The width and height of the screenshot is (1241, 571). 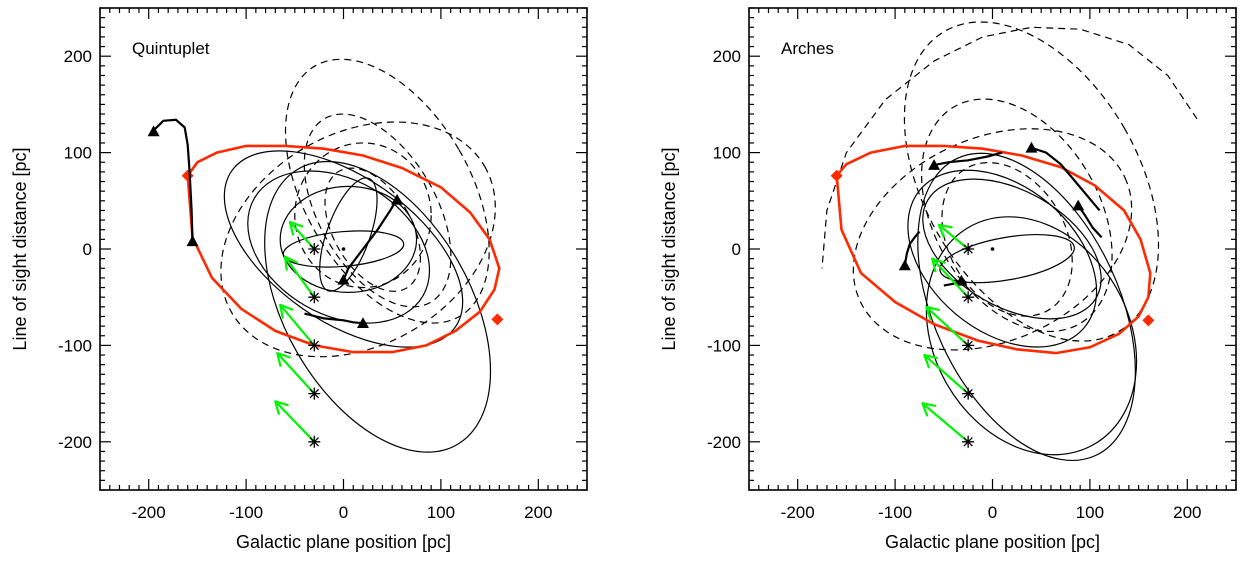 I want to click on panel-title: Arches, so click(x=807, y=48).